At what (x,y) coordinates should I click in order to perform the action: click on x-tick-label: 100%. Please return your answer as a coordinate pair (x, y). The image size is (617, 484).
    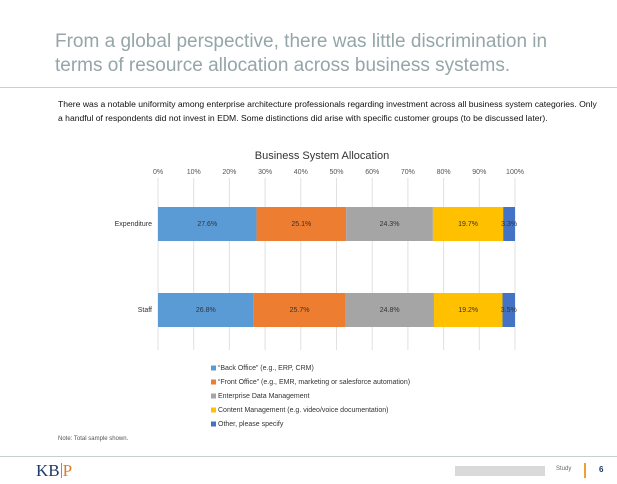
    Looking at the image, I should click on (515, 172).